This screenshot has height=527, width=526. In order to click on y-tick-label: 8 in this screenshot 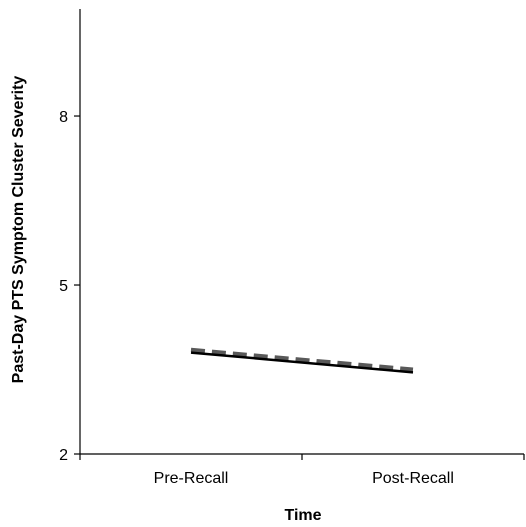, I will do `click(63, 117)`.